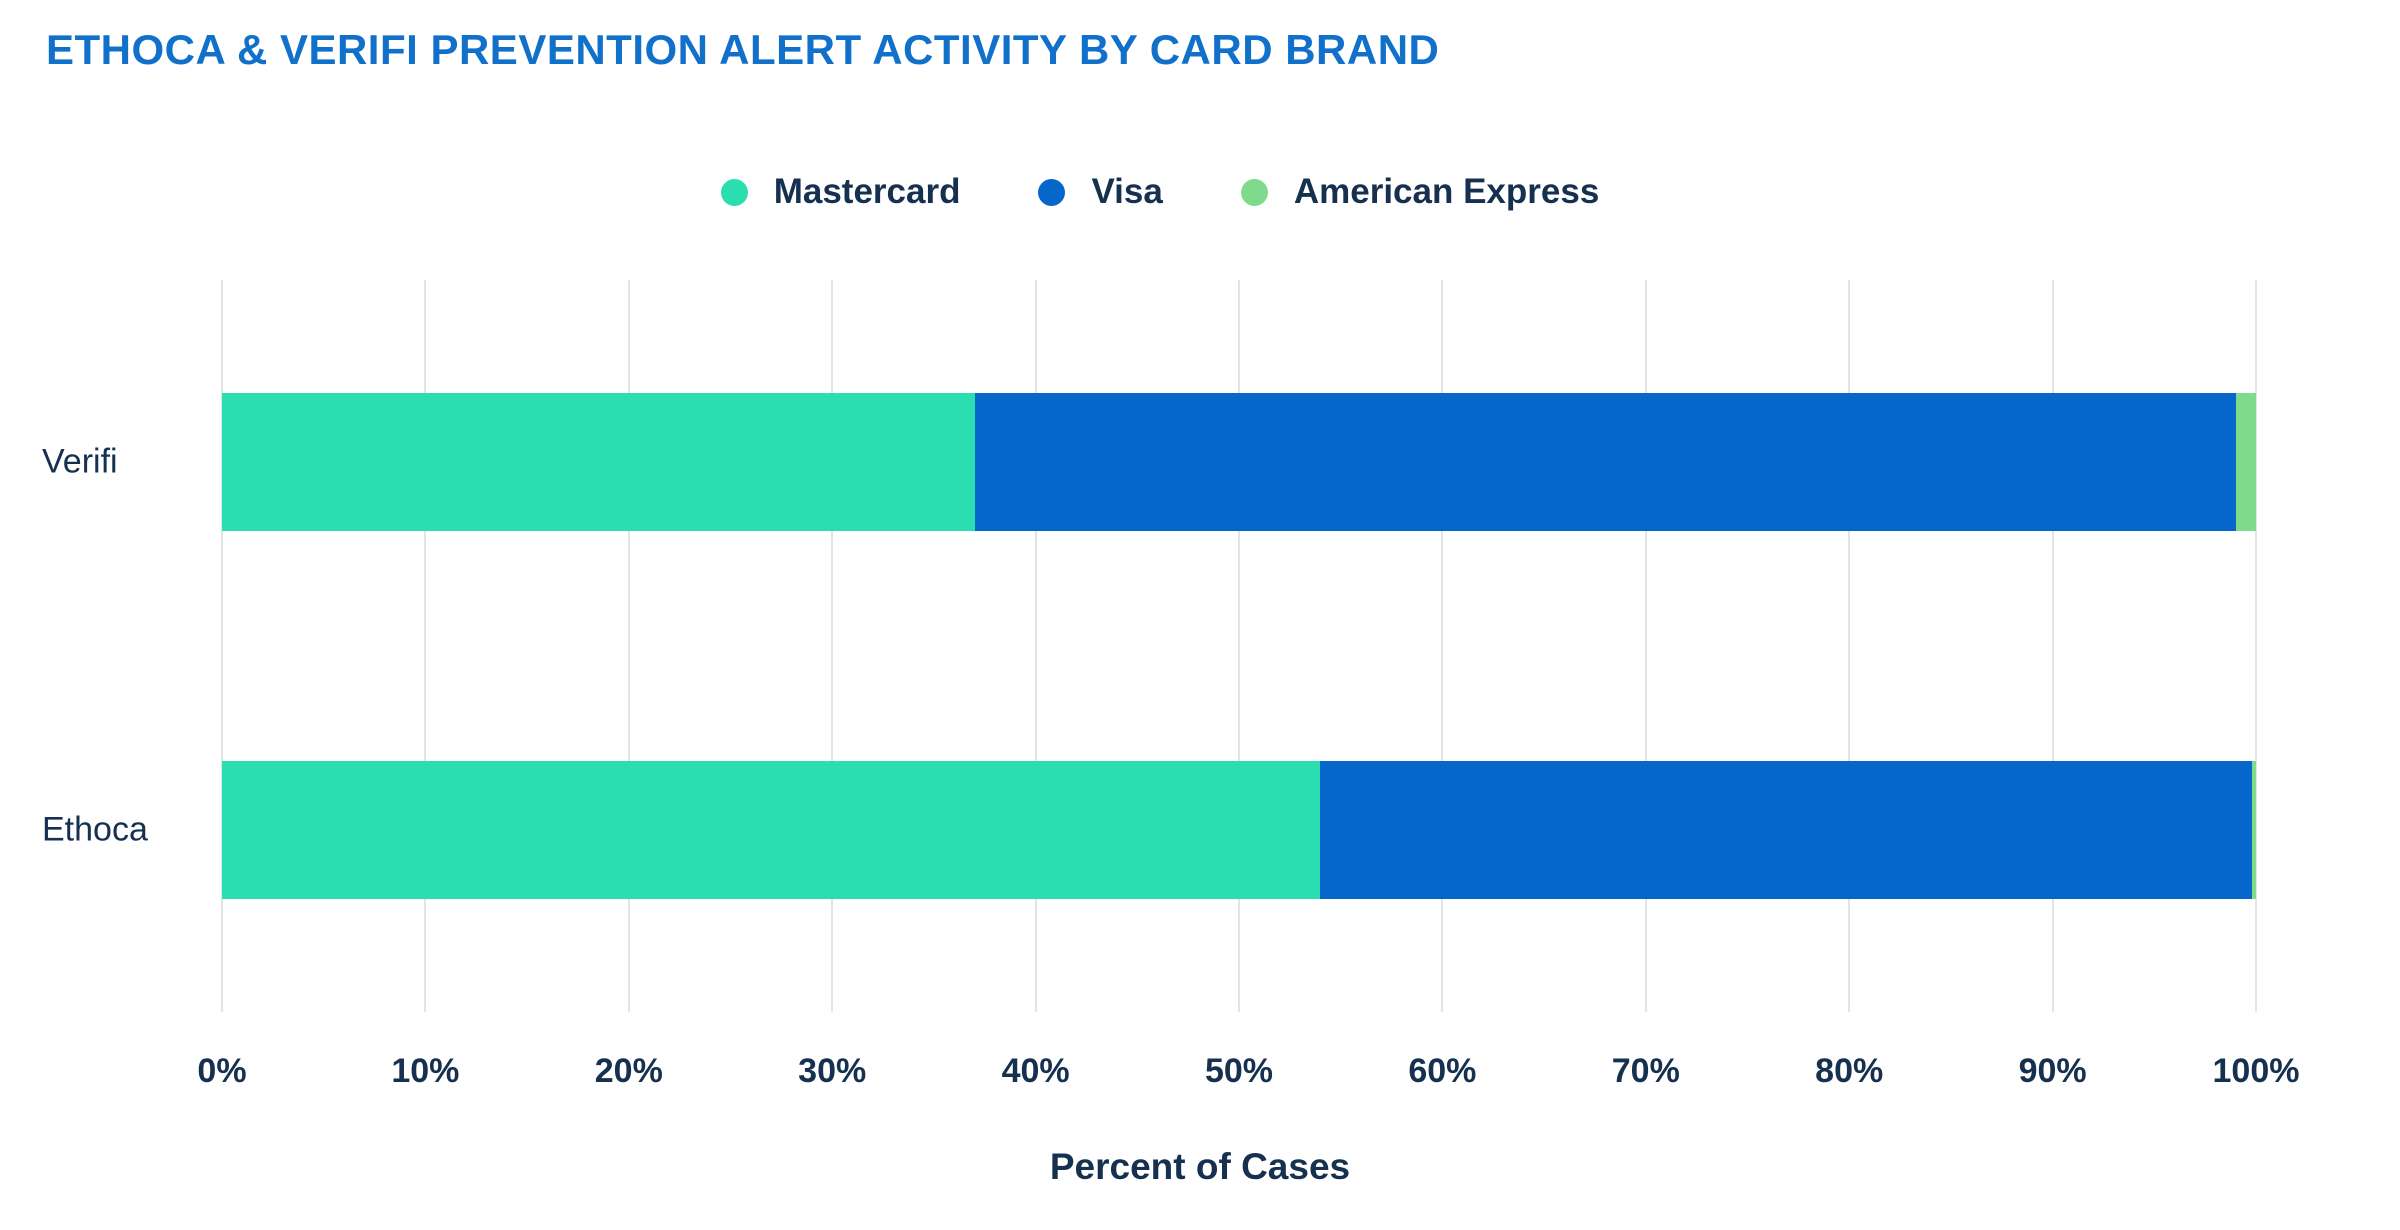 The image size is (2400, 1230). I want to click on x-tick-40%: 40%, so click(1035, 1071).